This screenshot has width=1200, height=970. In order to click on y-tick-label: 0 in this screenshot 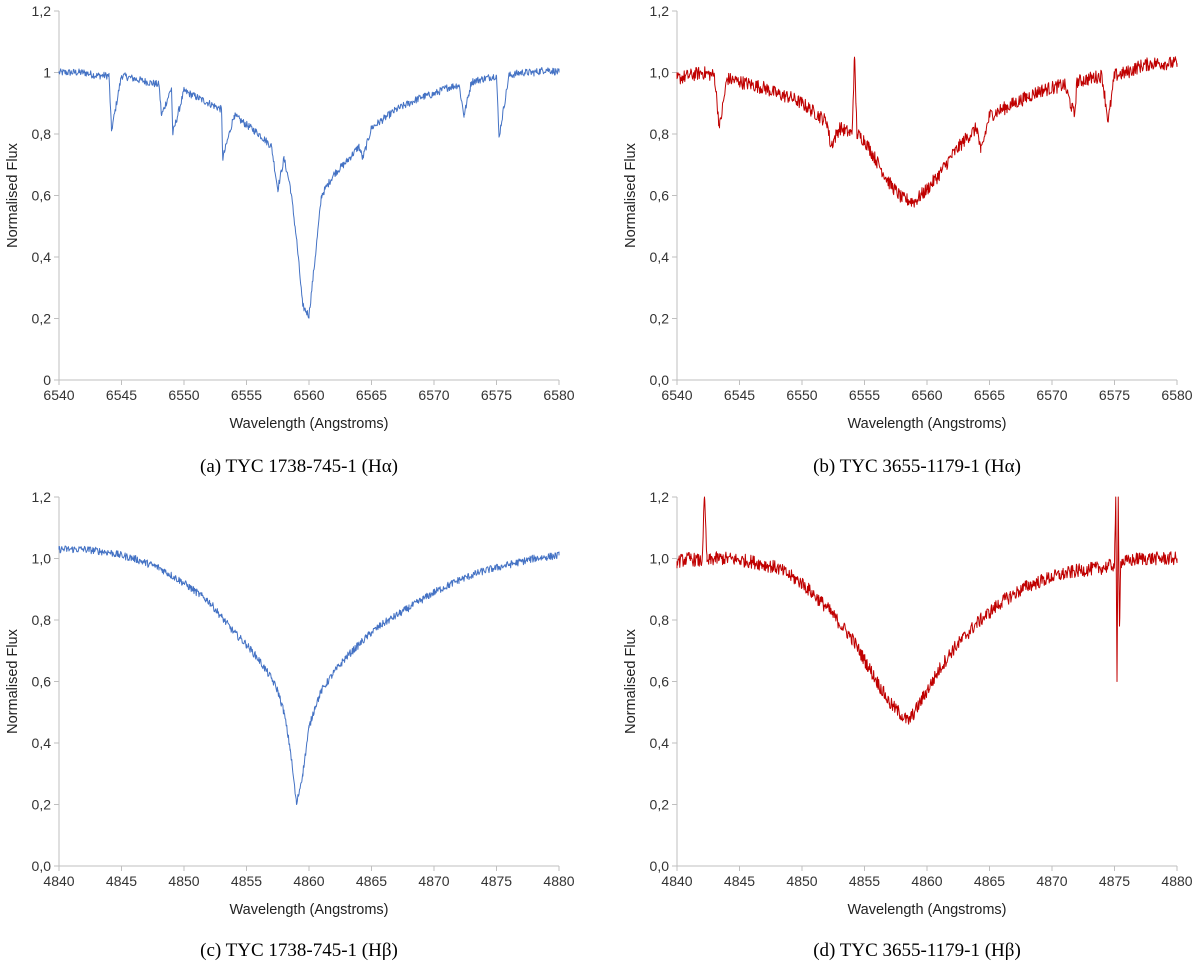, I will do `click(47, 380)`.